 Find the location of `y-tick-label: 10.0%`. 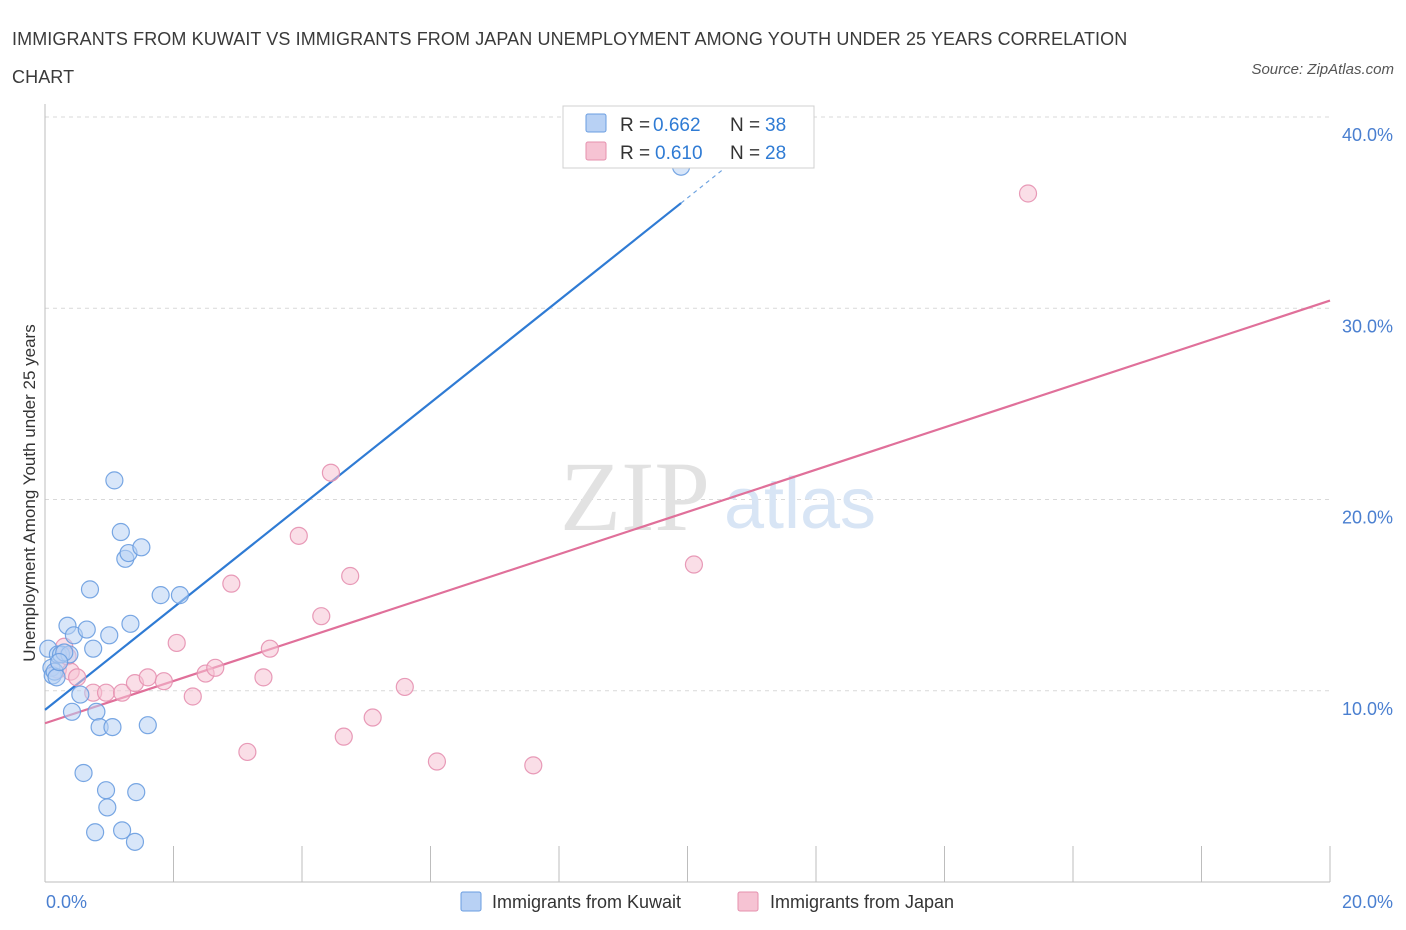

y-tick-label: 10.0% is located at coordinates (1367, 709).